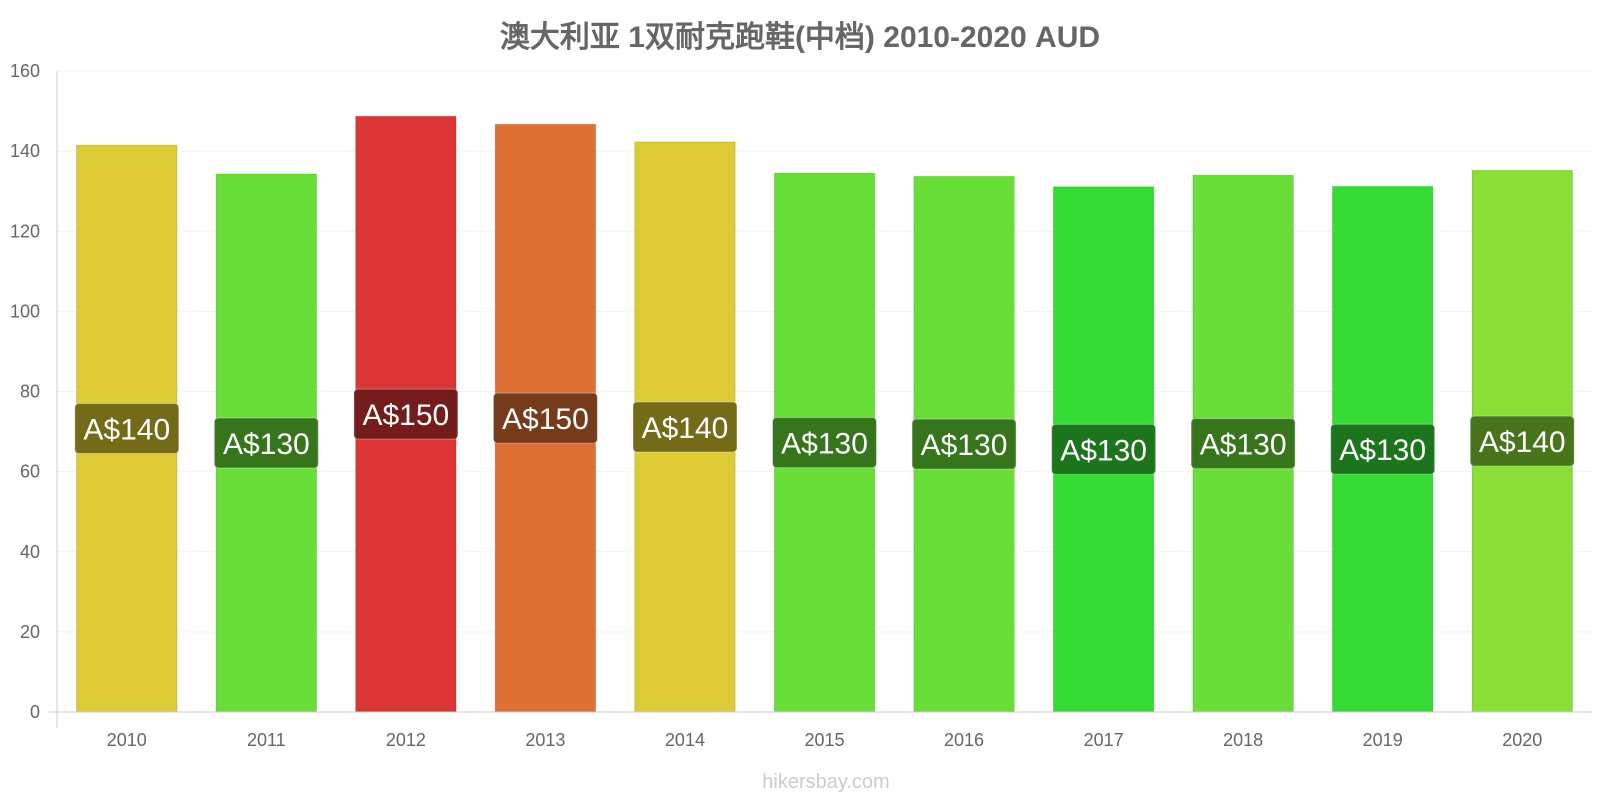 The width and height of the screenshot is (1600, 800). I want to click on x-tick-label: 2015, so click(824, 740).